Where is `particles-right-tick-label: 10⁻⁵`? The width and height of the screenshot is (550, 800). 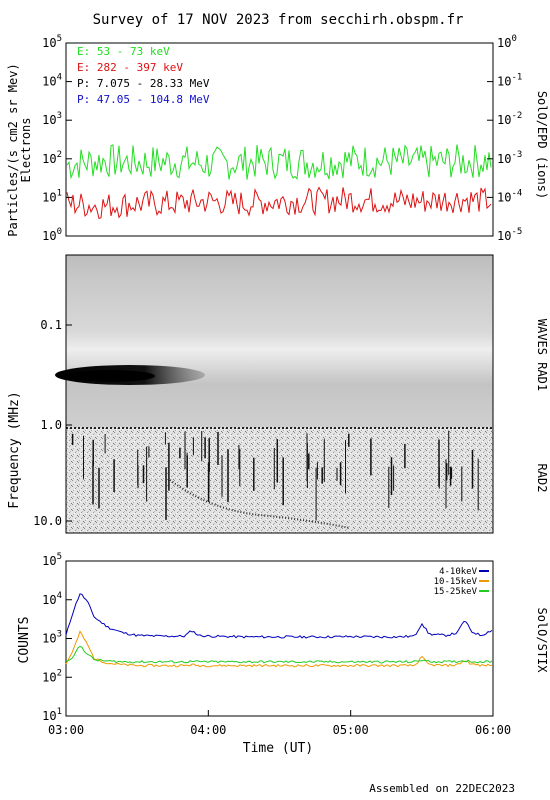 particles-right-tick-label: 10⁻⁵ is located at coordinates (509, 235).